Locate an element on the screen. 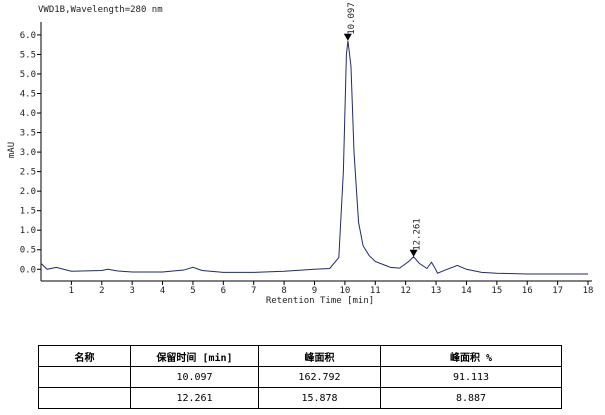 The height and width of the screenshot is (415, 605). x-tick-label: 10 is located at coordinates (344, 291).